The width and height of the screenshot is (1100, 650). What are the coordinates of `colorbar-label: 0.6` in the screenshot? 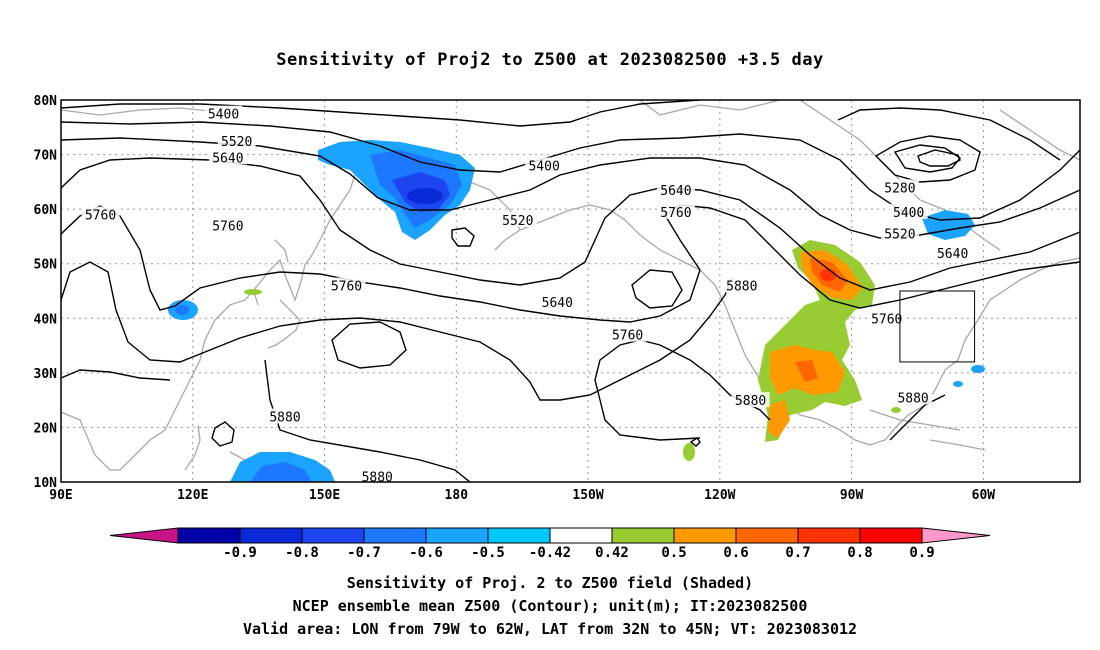 It's located at (735, 553).